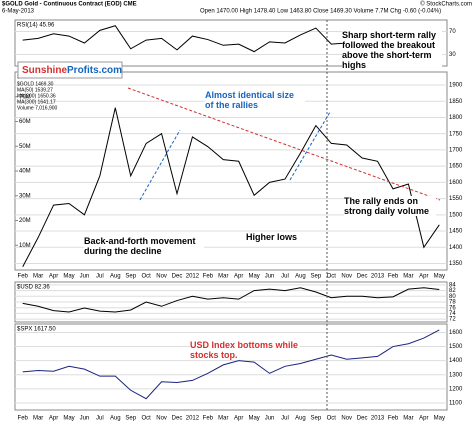 The height and width of the screenshot is (427, 474). I want to click on y-tick-label: 76, so click(452, 308).